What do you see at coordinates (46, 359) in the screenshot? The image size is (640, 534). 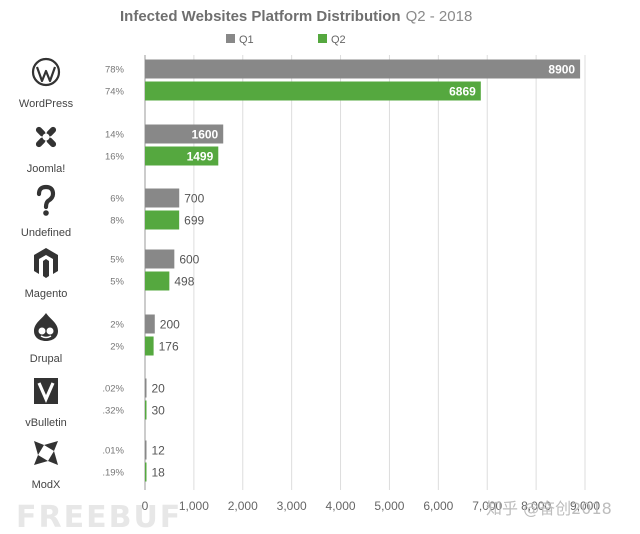 I see `category-label: Drupal` at bounding box center [46, 359].